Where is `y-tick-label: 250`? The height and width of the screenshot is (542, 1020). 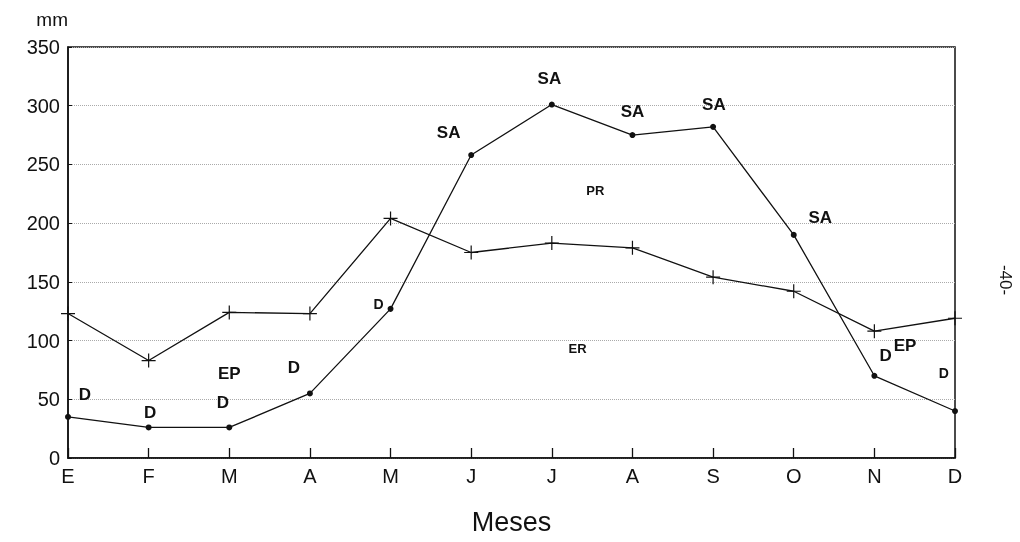
y-tick-label: 250 is located at coordinates (43, 164).